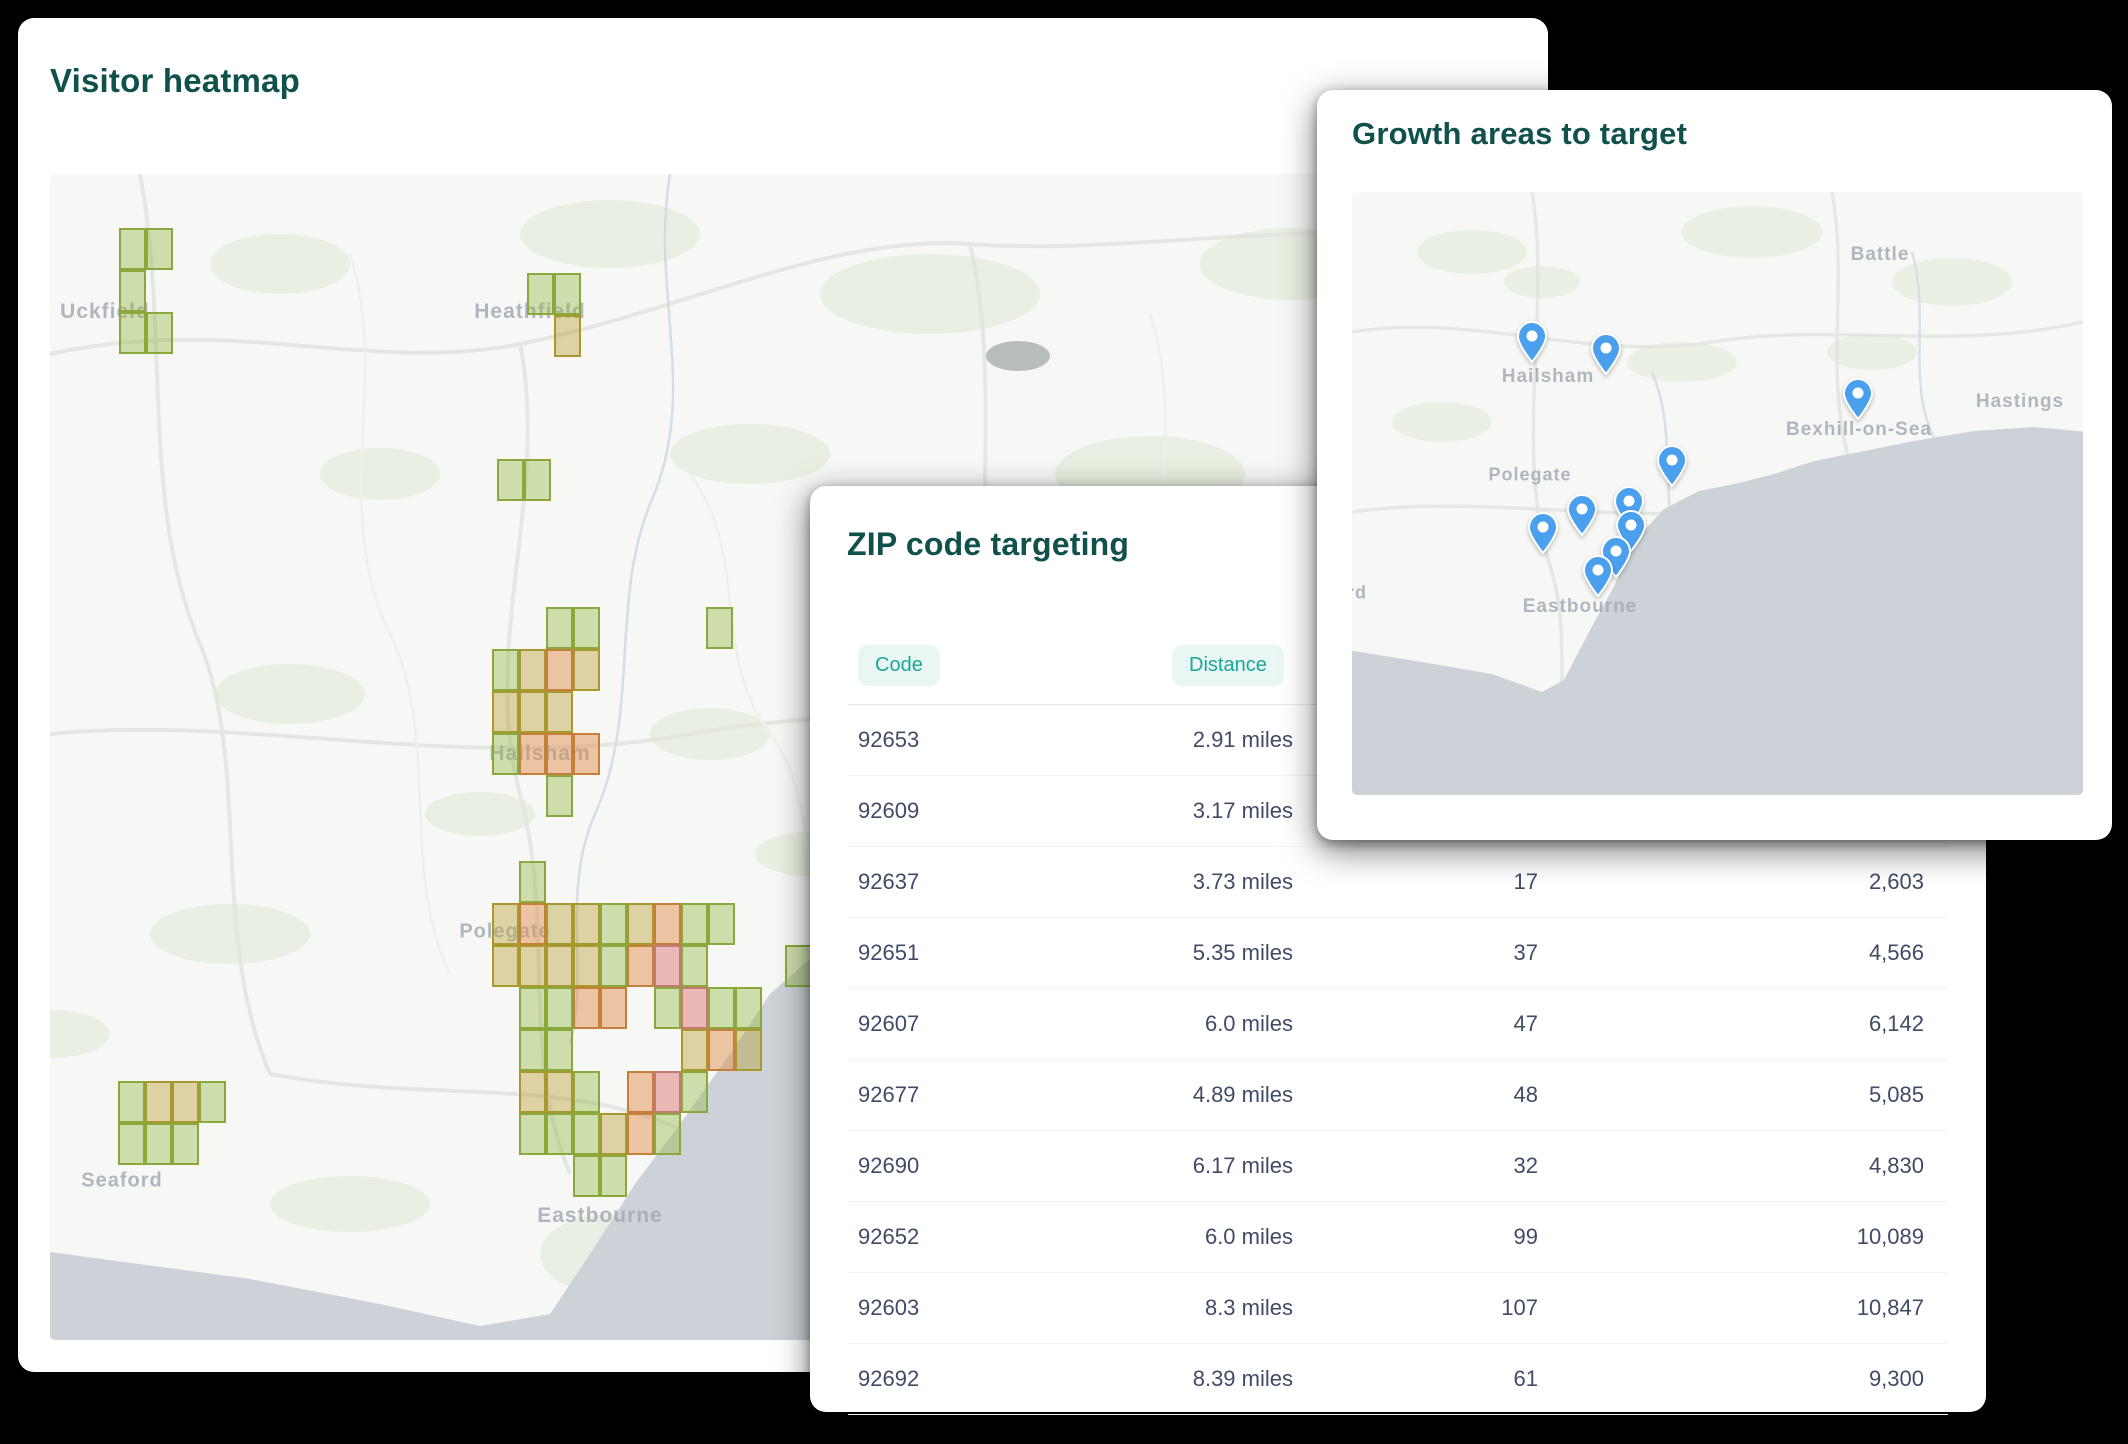 This screenshot has height=1444, width=2128. What do you see at coordinates (889, 952) in the screenshot?
I see `zip-code-cell: 92651` at bounding box center [889, 952].